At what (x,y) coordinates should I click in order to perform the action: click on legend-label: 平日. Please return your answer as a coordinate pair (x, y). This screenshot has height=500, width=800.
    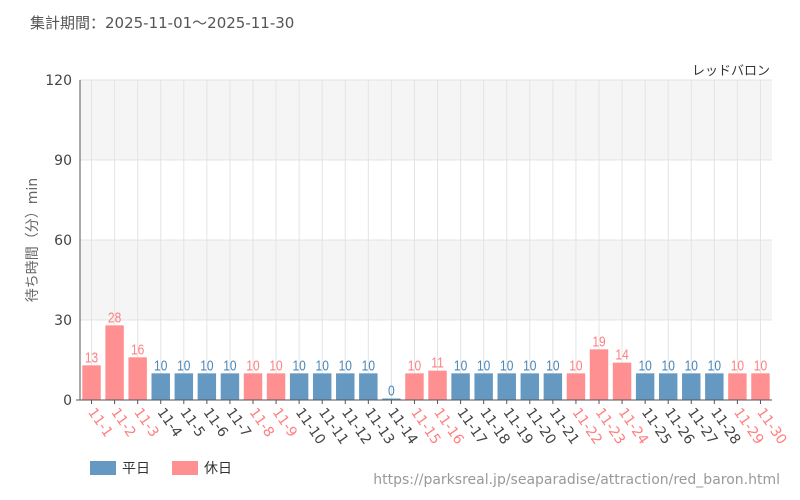
    Looking at the image, I should click on (136, 469).